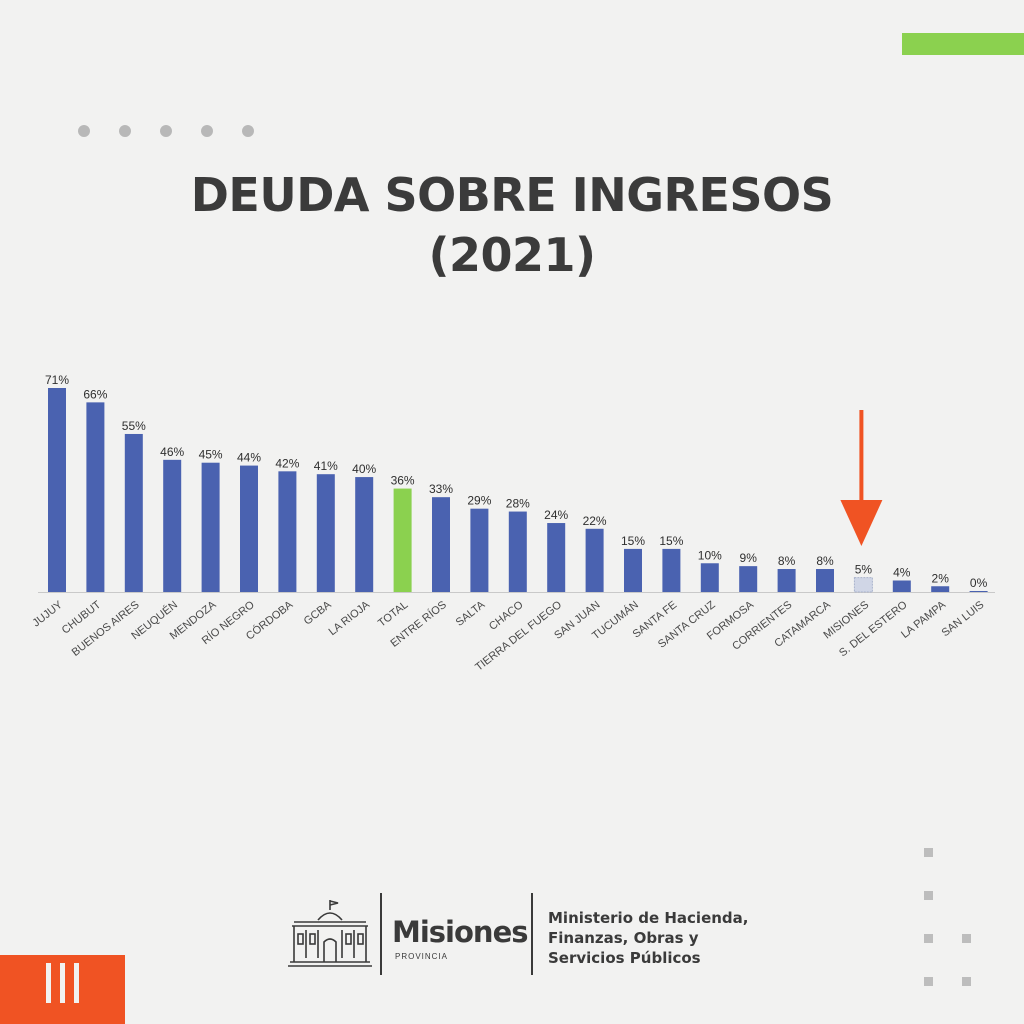 The height and width of the screenshot is (1024, 1024). What do you see at coordinates (710, 555) in the screenshot?
I see `data-label: 10%` at bounding box center [710, 555].